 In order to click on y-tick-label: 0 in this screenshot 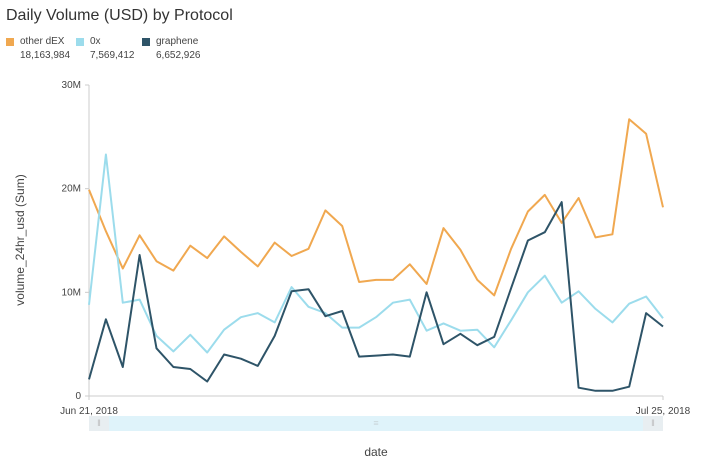, I will do `click(78, 396)`.